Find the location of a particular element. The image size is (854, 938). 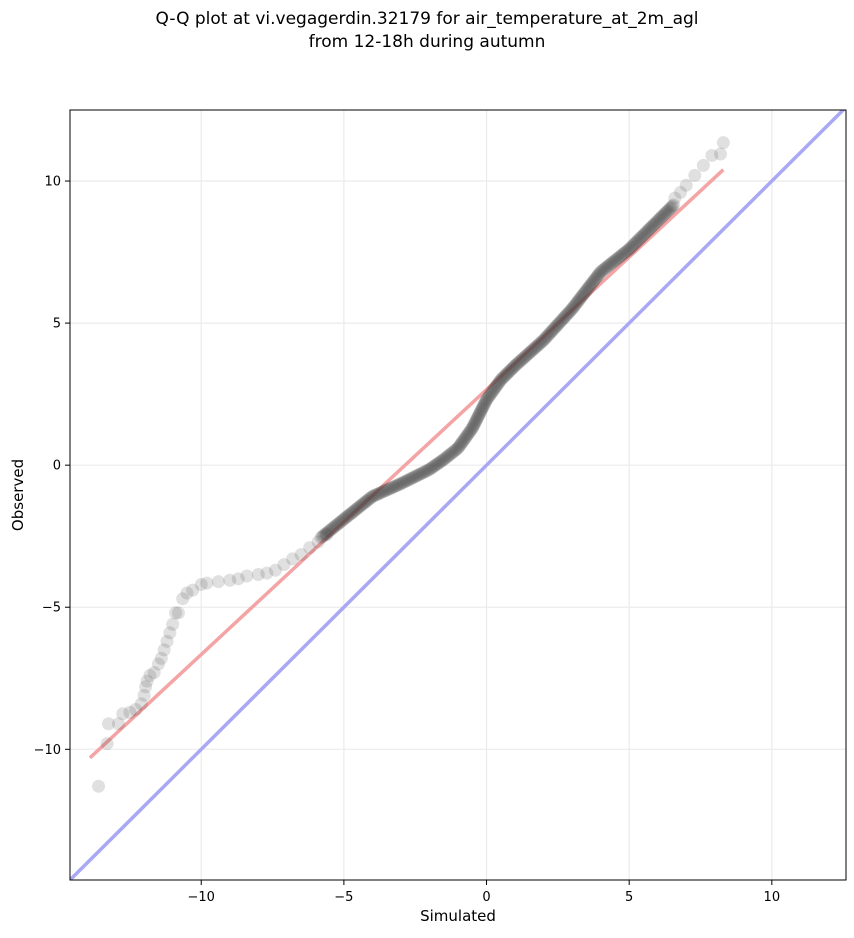

x-tick-label: −10 is located at coordinates (201, 897).